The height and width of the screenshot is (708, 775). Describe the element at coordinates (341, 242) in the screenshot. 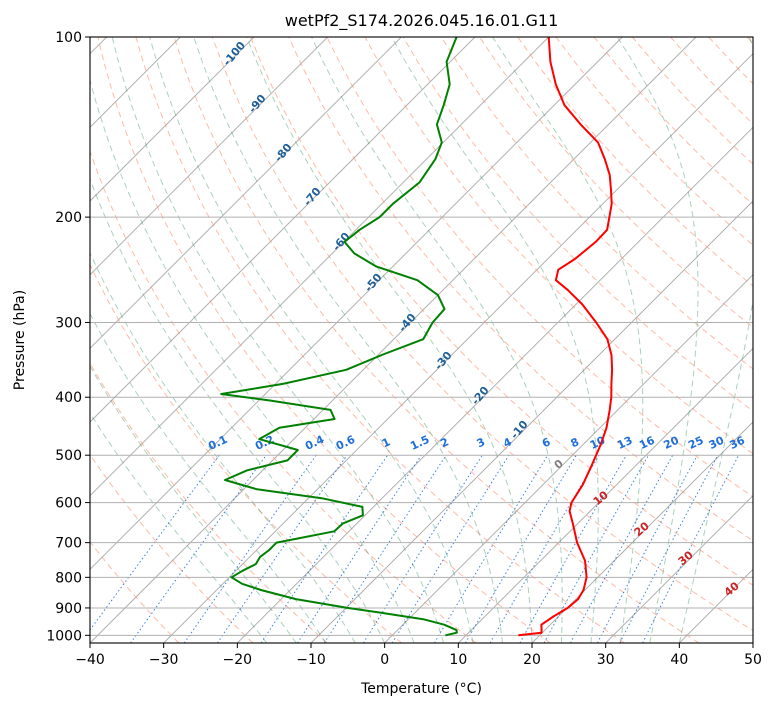

I see `dry-adiabat-label: -60` at that location.